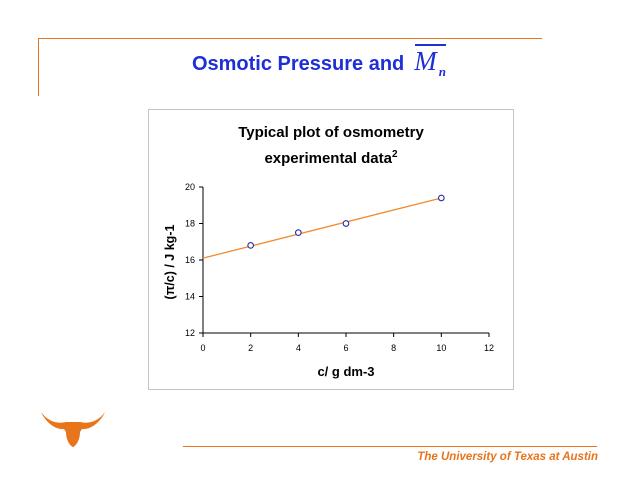  Describe the element at coordinates (170, 262) in the screenshot. I see `y-axis-label: (π/c) / J kg-1` at that location.